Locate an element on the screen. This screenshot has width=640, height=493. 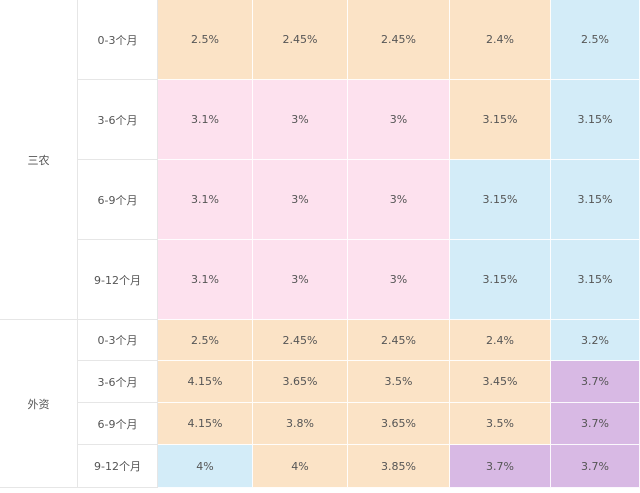
table-bottom-edge is located at coordinates (320, 490).